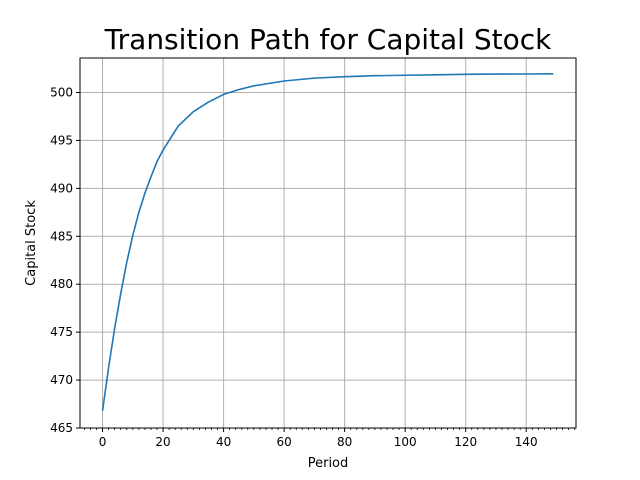 The image size is (640, 480). Describe the element at coordinates (328, 39) in the screenshot. I see `chart-title: Transition Path for Capital Stock` at that location.